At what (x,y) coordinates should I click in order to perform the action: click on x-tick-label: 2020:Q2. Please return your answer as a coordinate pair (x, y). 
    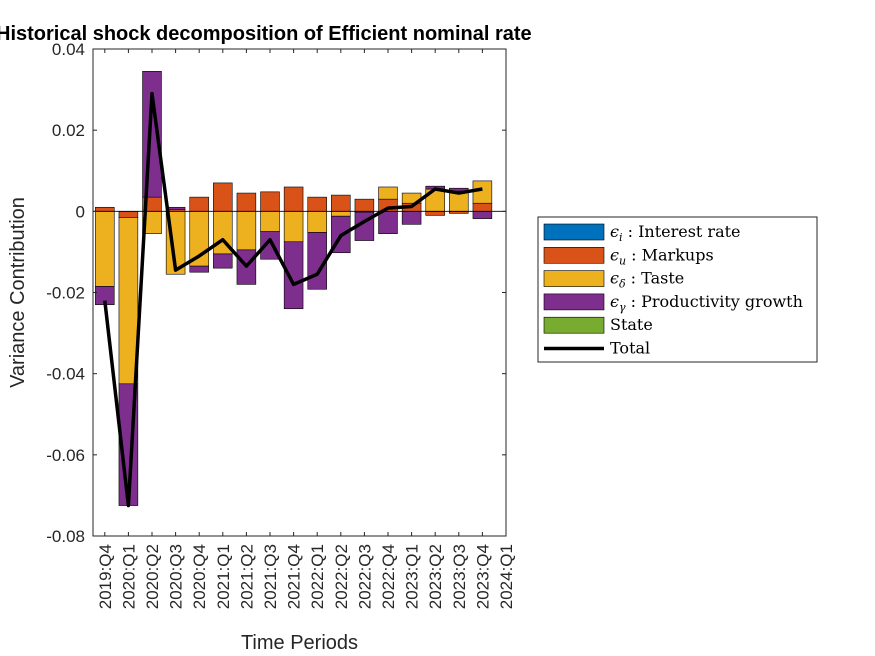
    Looking at the image, I should click on (152, 576).